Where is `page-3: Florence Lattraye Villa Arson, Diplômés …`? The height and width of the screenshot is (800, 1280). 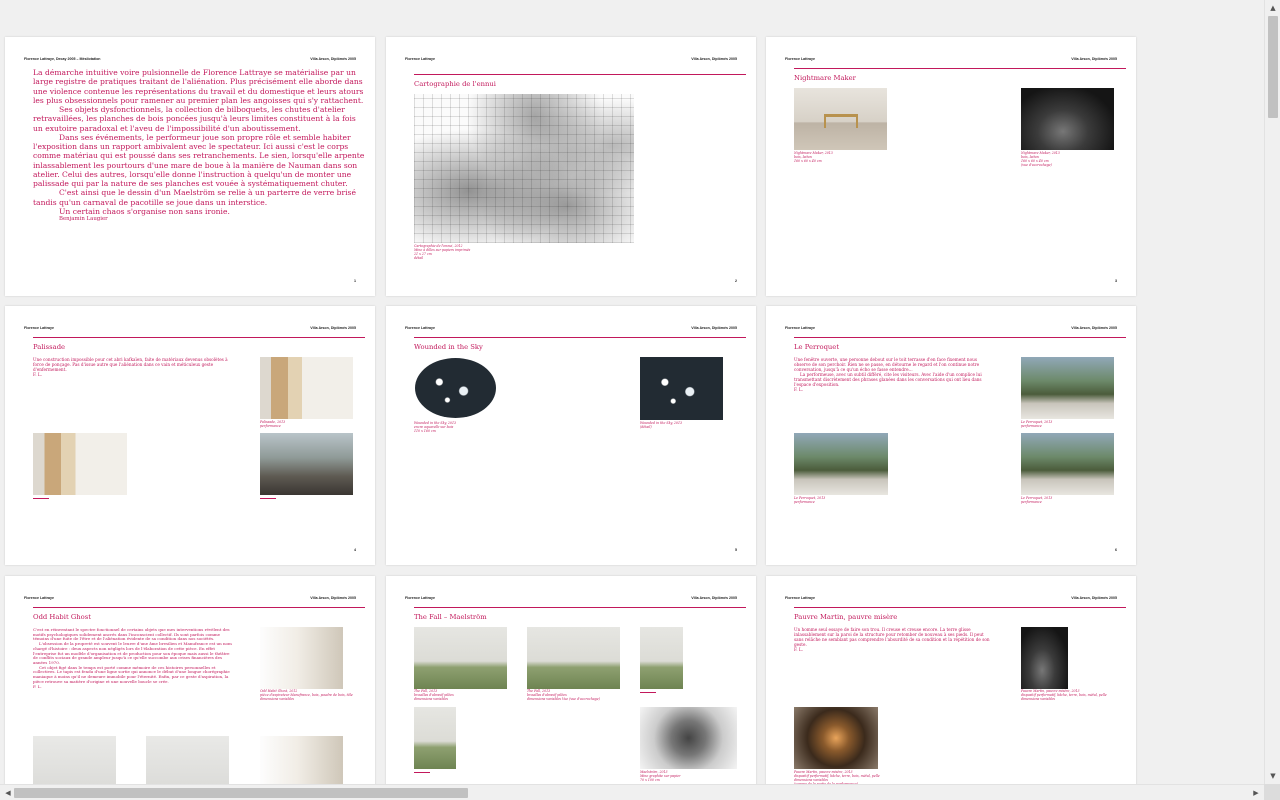 page-3: Florence Lattraye Villa Arson, Diplômés … is located at coordinates (951, 166).